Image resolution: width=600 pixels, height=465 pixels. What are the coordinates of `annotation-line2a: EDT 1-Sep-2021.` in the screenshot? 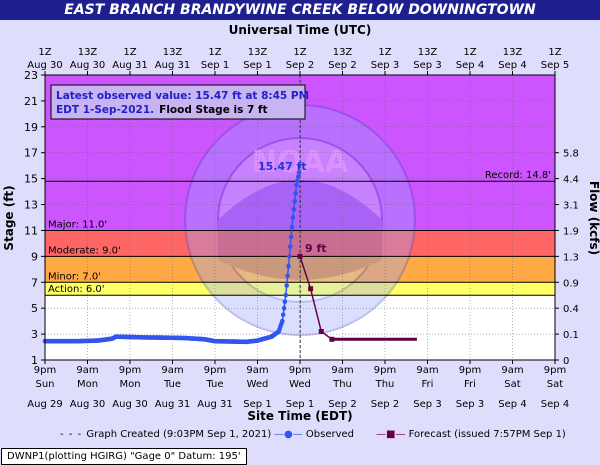 It's located at (105, 110).